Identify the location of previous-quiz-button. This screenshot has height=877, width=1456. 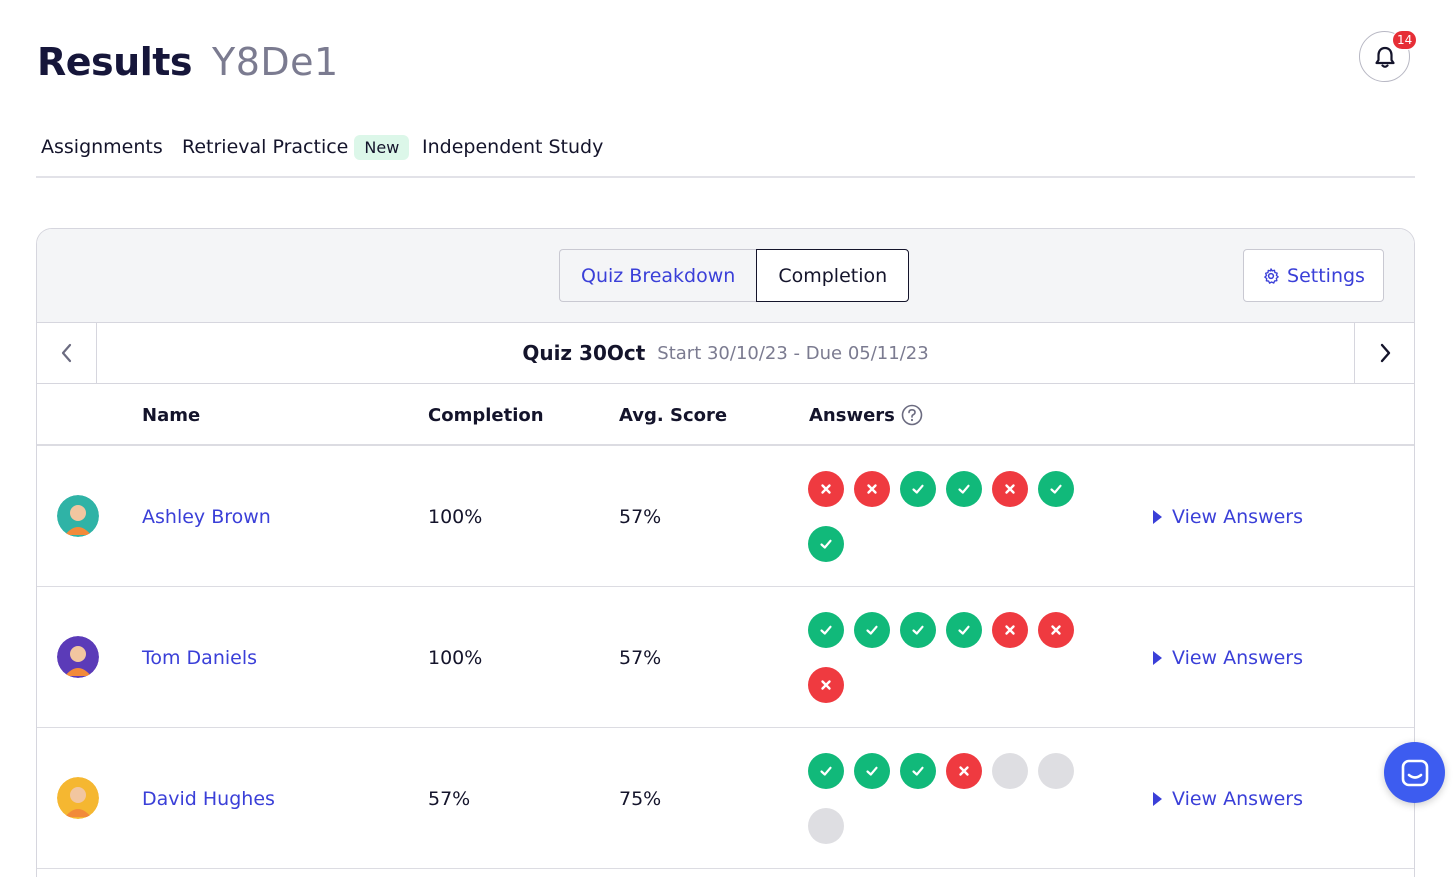
(67, 353).